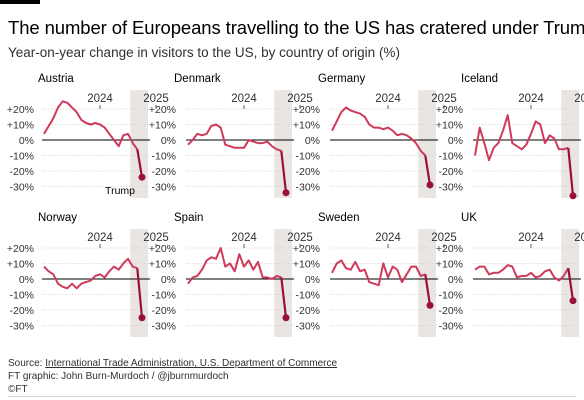 This screenshot has width=584, height=400. I want to click on panel-title: Spain, so click(188, 218).